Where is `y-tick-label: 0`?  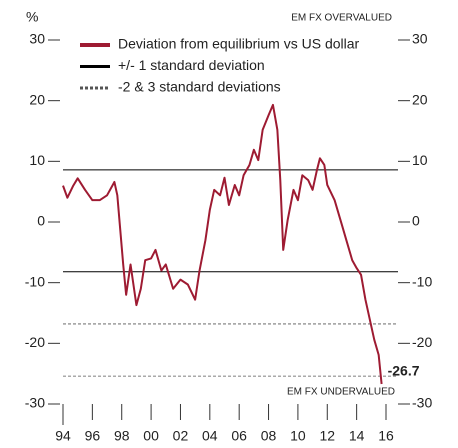
y-tick-label: 0 is located at coordinates (41, 221).